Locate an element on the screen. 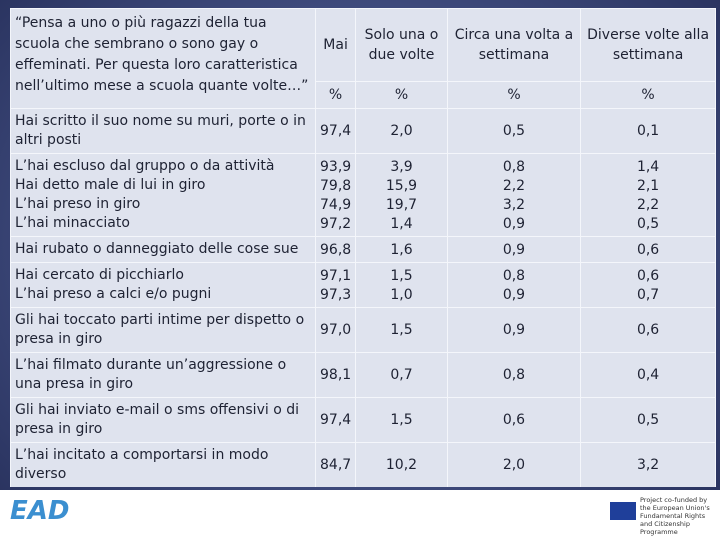 This screenshot has height=540, width=720. value-cell: 84,7 is located at coordinates (335, 464).